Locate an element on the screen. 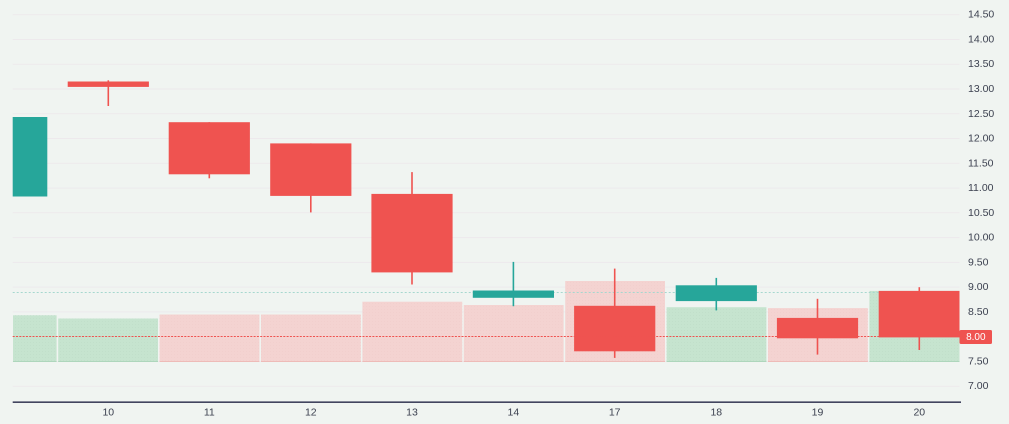 The height and width of the screenshot is (424, 1009). svg-text: 11.50 is located at coordinates (981, 163).